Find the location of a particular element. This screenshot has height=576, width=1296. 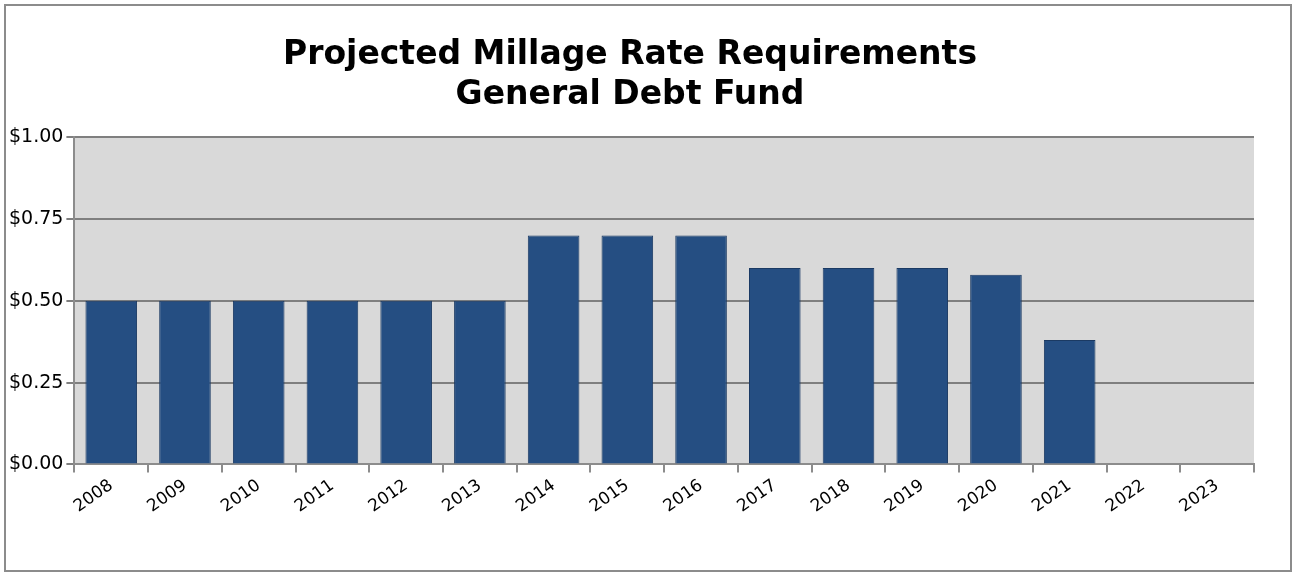

y-tick-label: $0.50 is located at coordinates (36, 298).